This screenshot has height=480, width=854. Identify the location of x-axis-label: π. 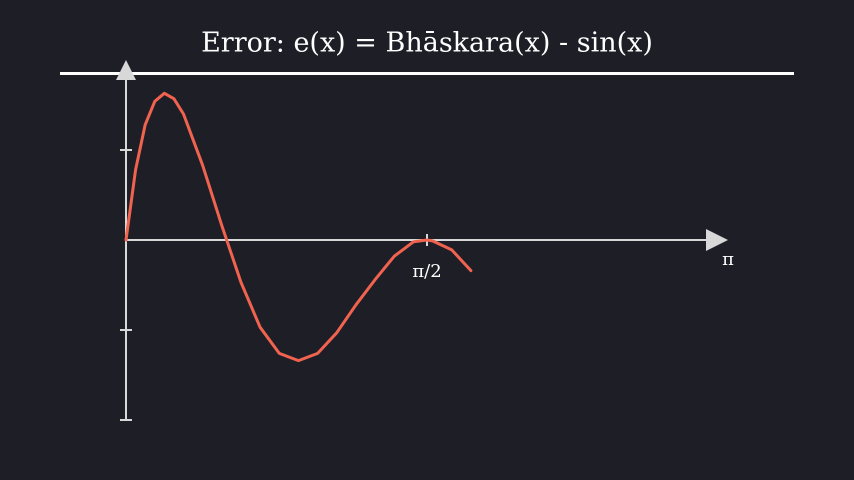
(728, 259).